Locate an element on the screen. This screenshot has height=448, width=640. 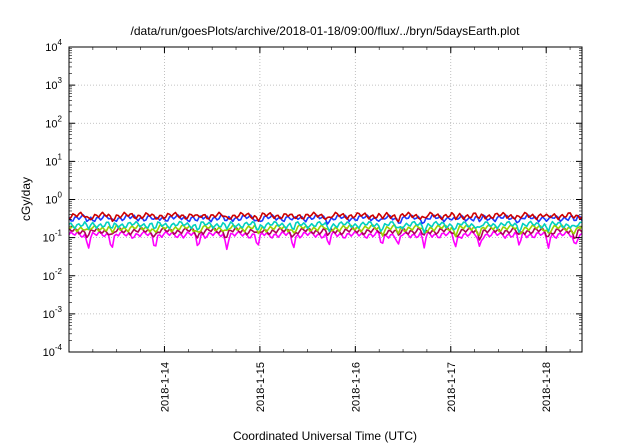
x-tick-label: 2018-1-16 is located at coordinates (356, 387).